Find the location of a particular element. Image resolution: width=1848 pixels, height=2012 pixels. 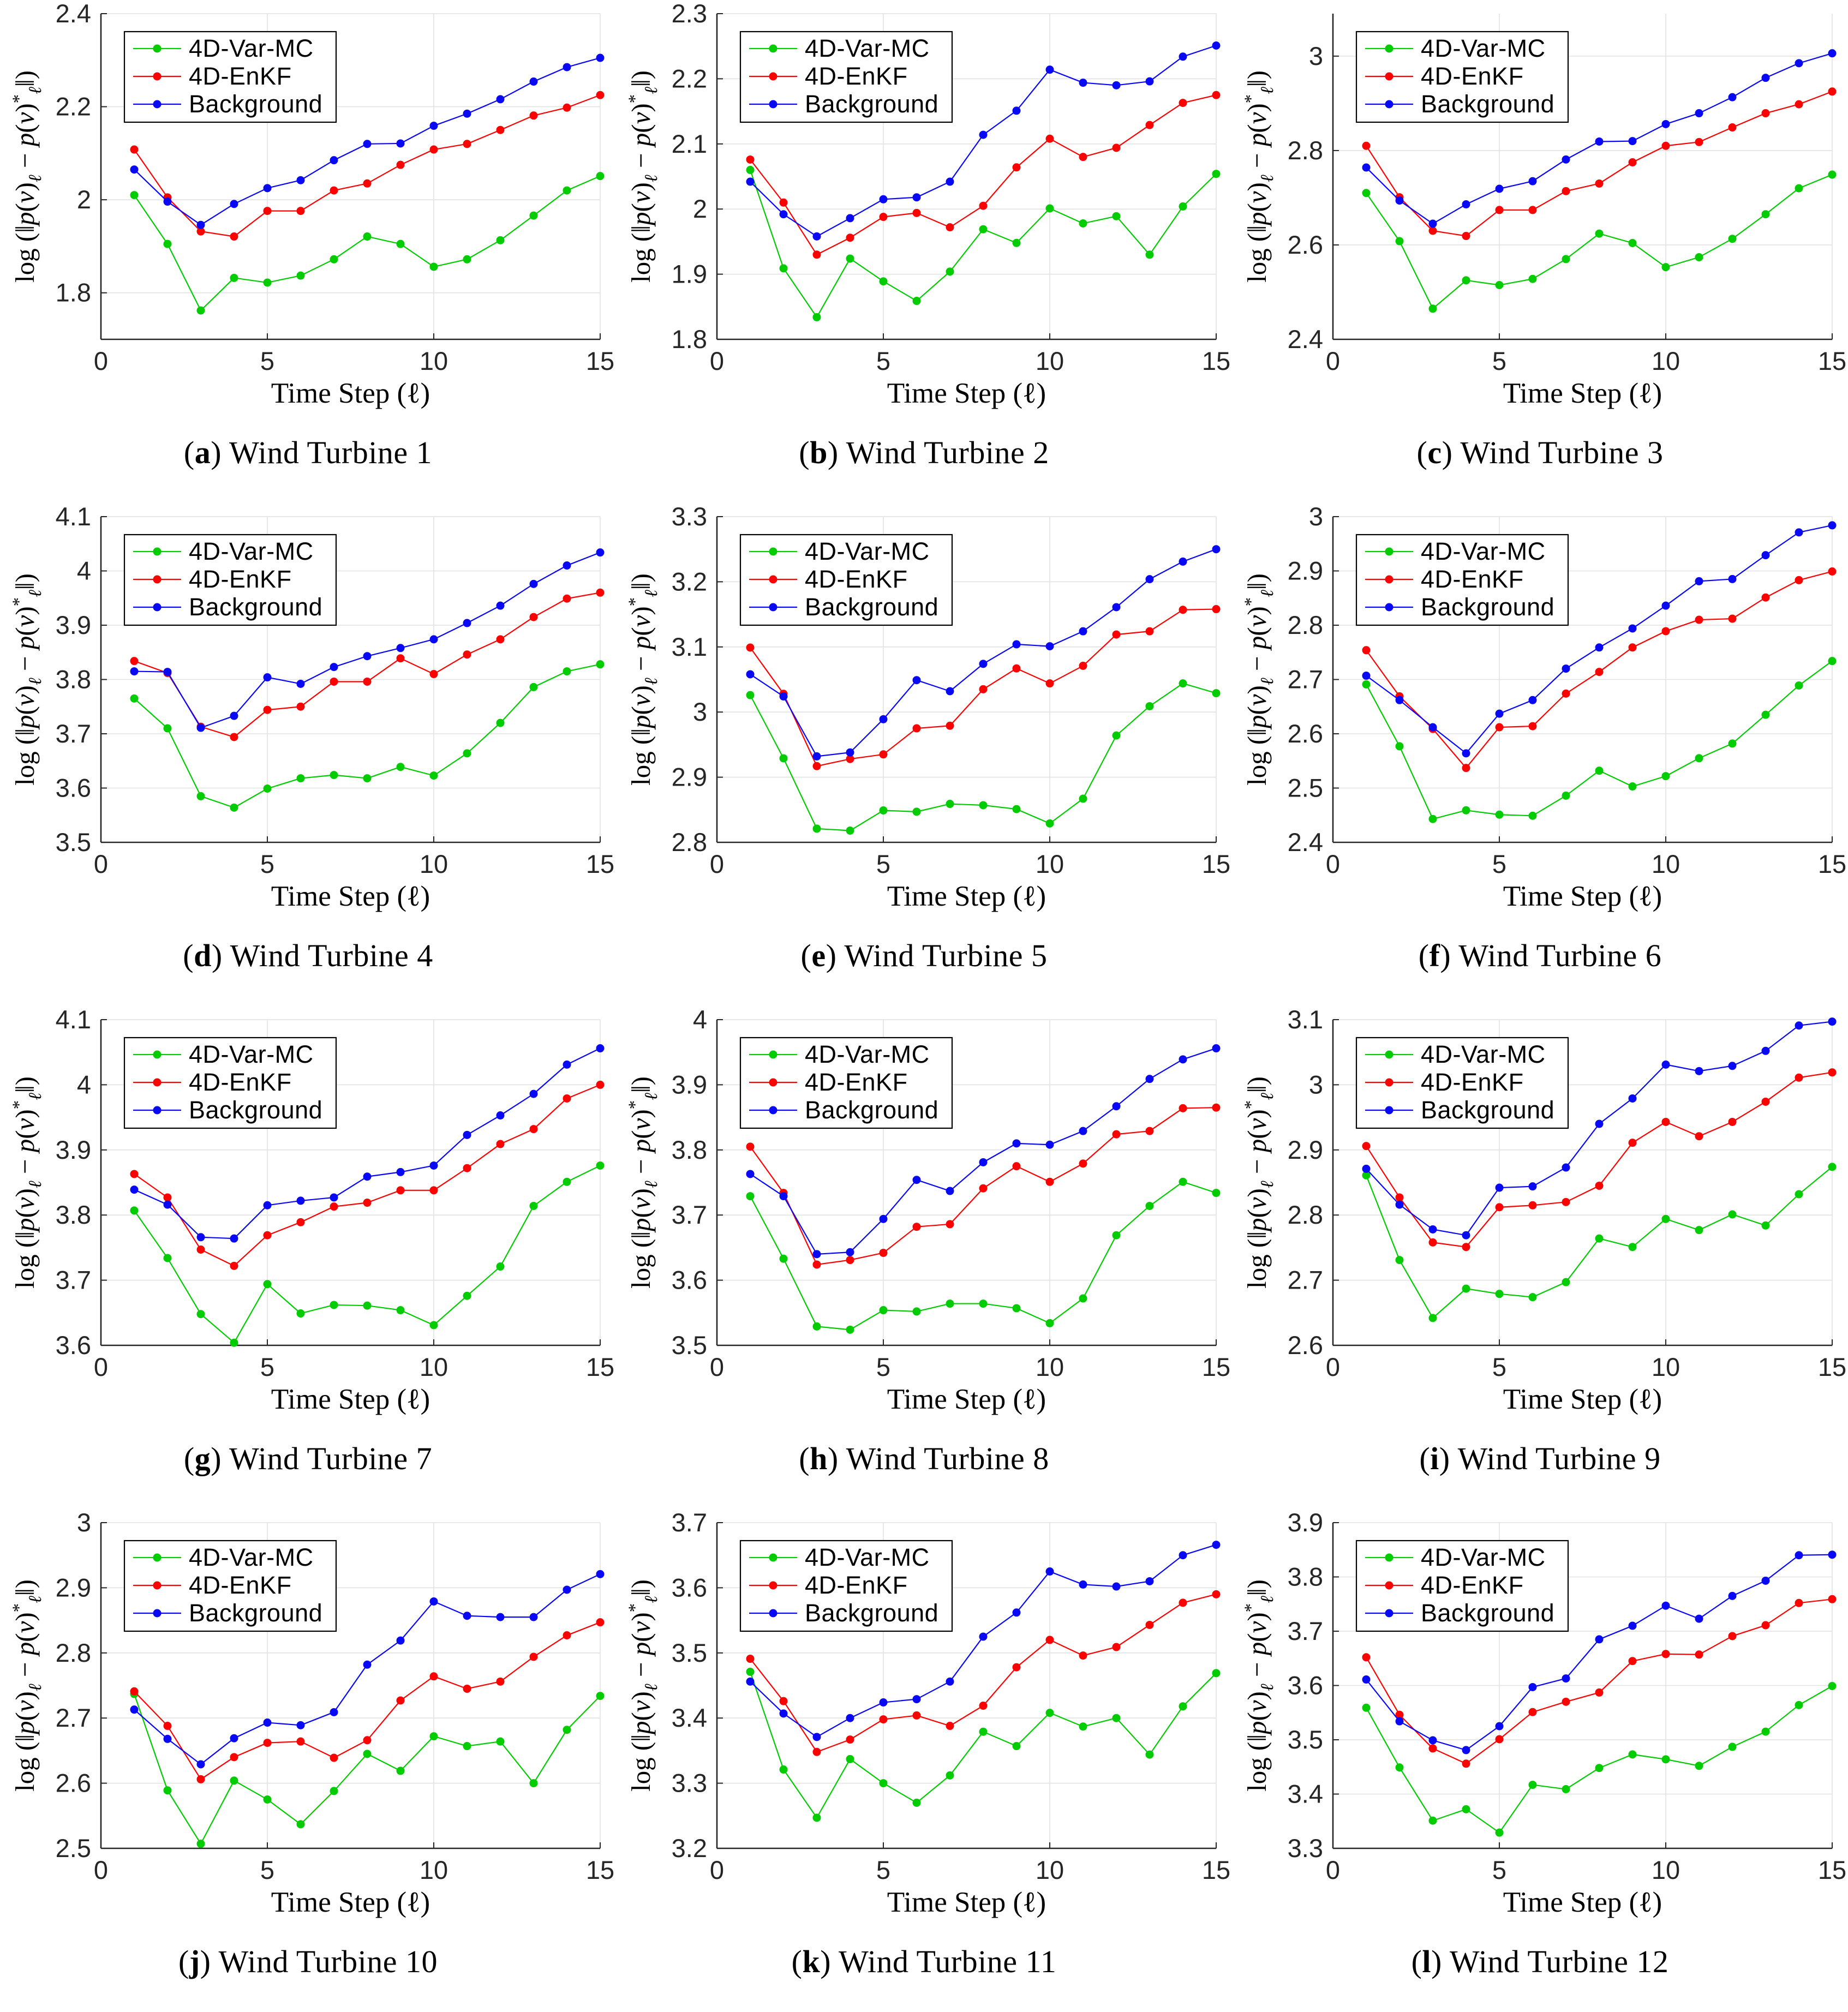

y-tick-label-4.1: 4.1 is located at coordinates (73, 1020).